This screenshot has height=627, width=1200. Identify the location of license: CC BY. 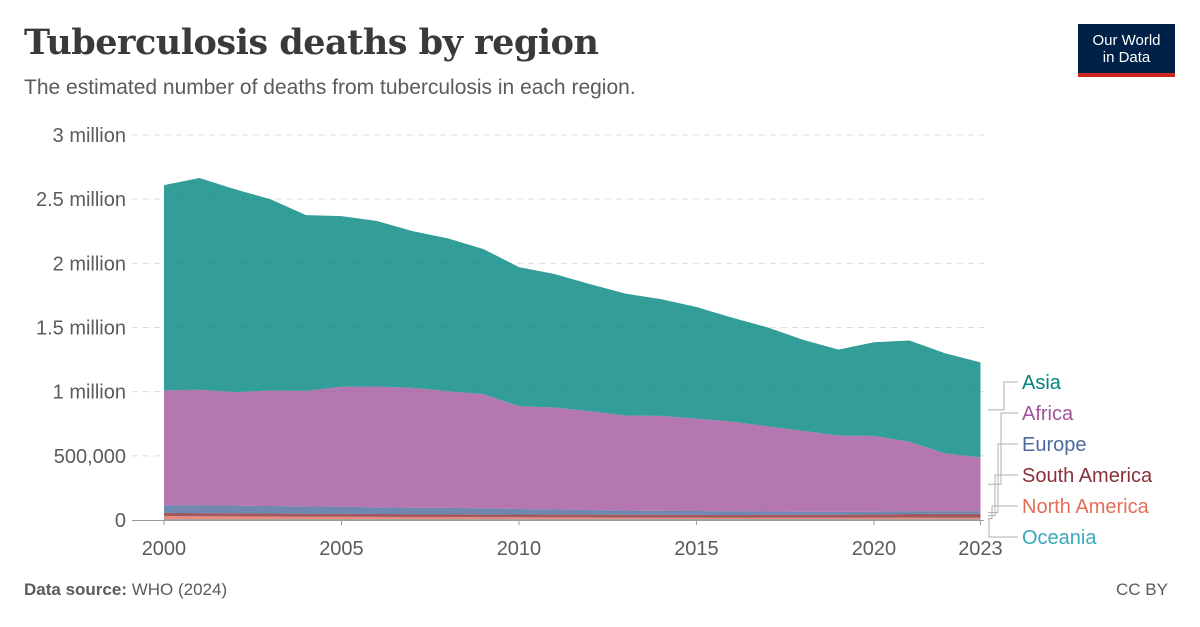
(1142, 589).